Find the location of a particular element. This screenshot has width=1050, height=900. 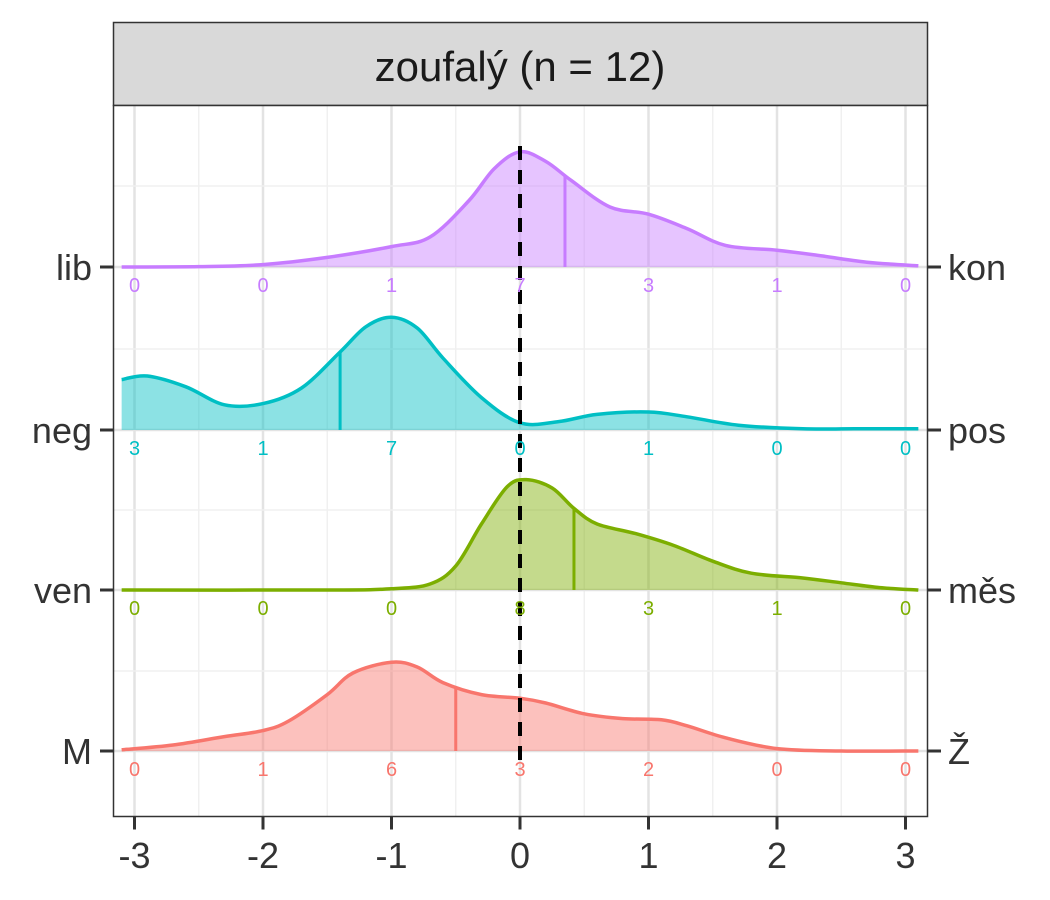

y-label-left: ven is located at coordinates (63, 590).